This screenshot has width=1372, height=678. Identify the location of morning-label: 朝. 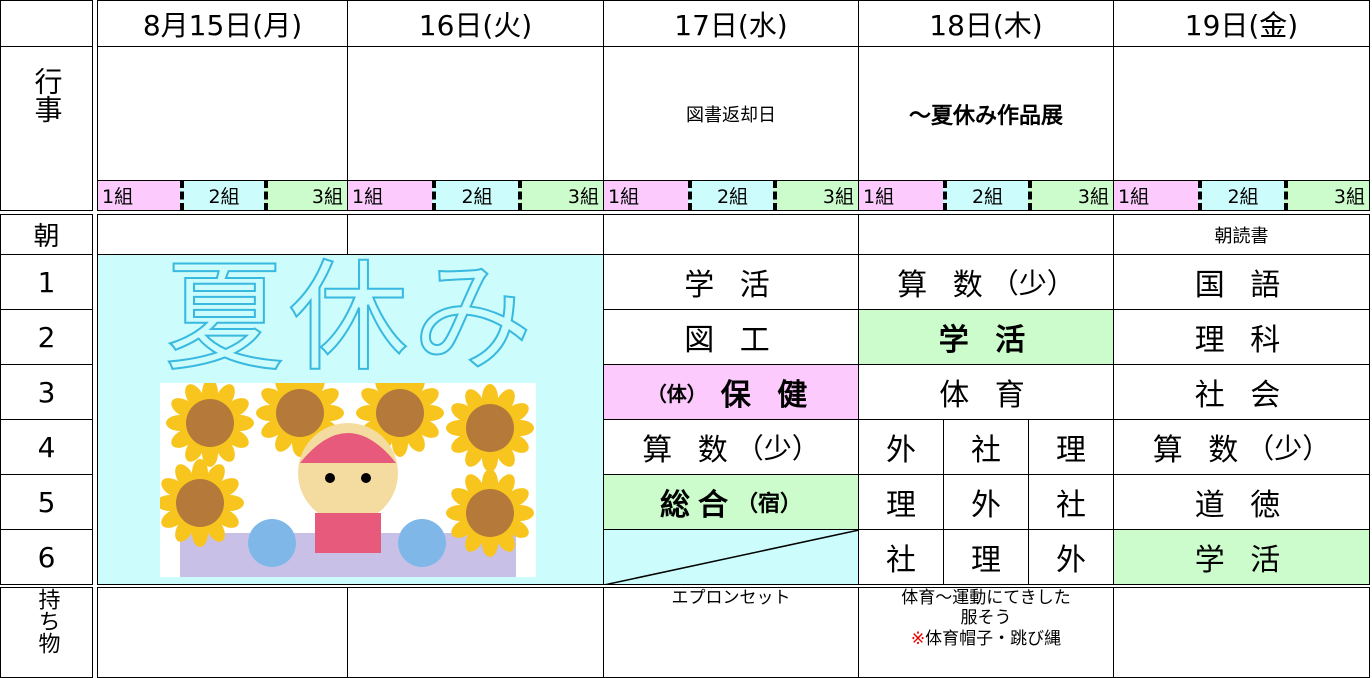
(46, 234).